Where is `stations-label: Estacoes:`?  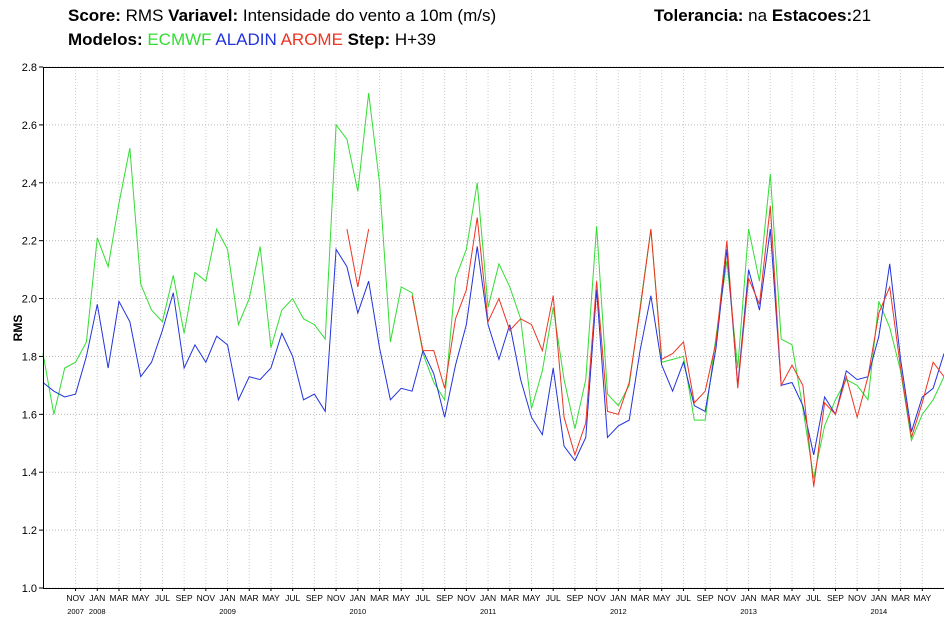
stations-label: Estacoes: is located at coordinates (812, 15).